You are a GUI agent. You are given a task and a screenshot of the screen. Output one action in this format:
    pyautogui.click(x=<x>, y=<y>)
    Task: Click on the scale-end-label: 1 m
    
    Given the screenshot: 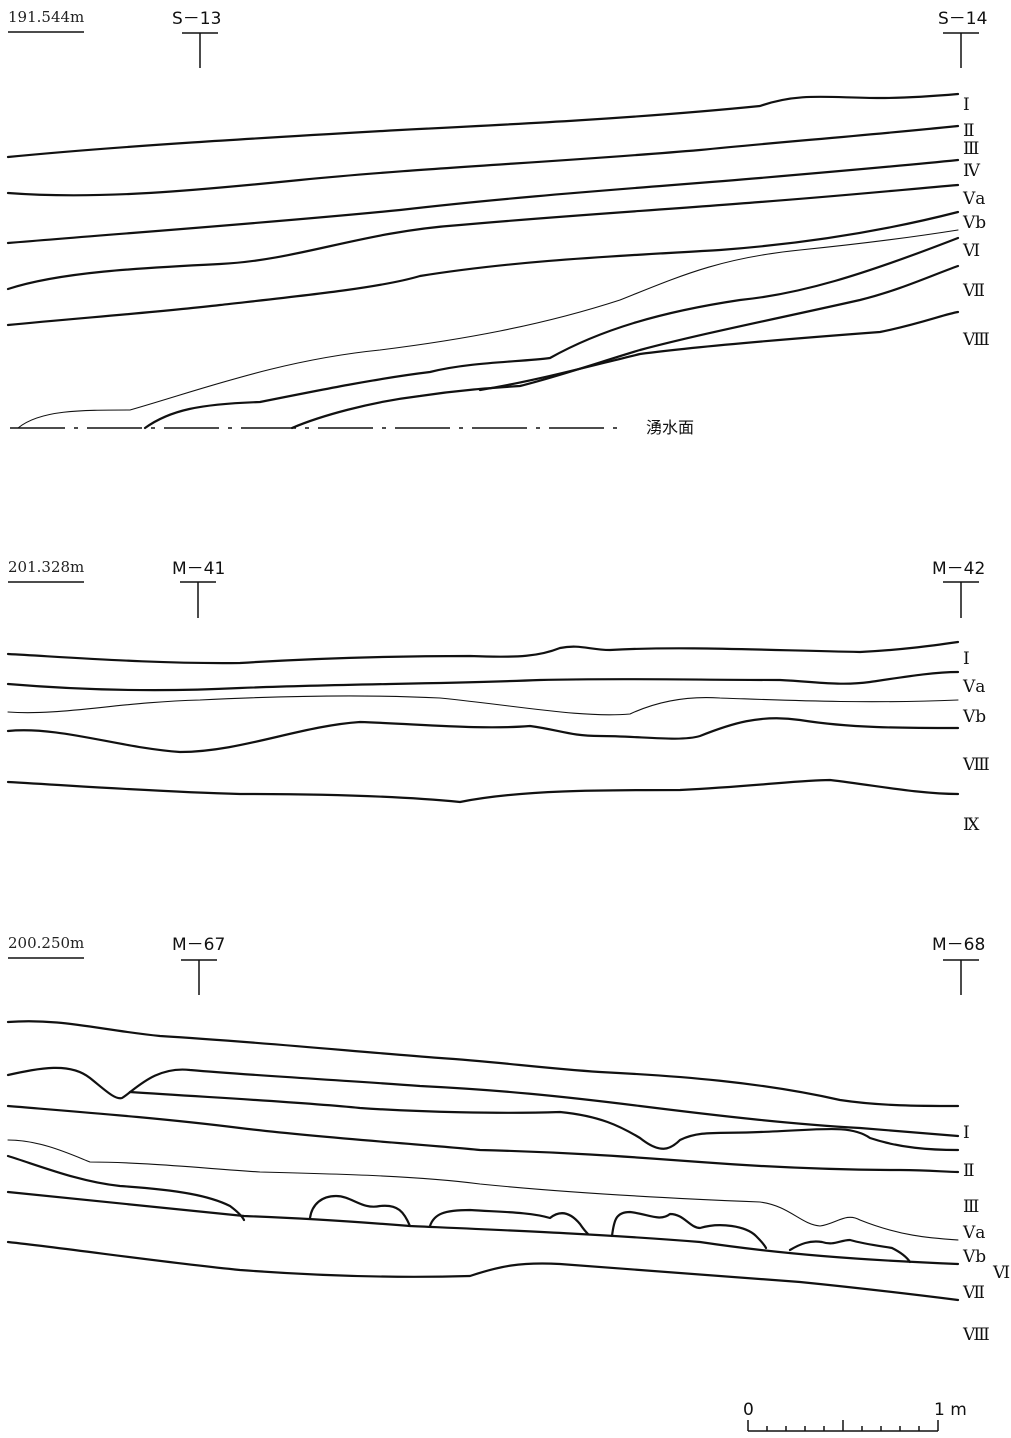 What is the action you would take?
    pyautogui.click(x=950, y=1410)
    